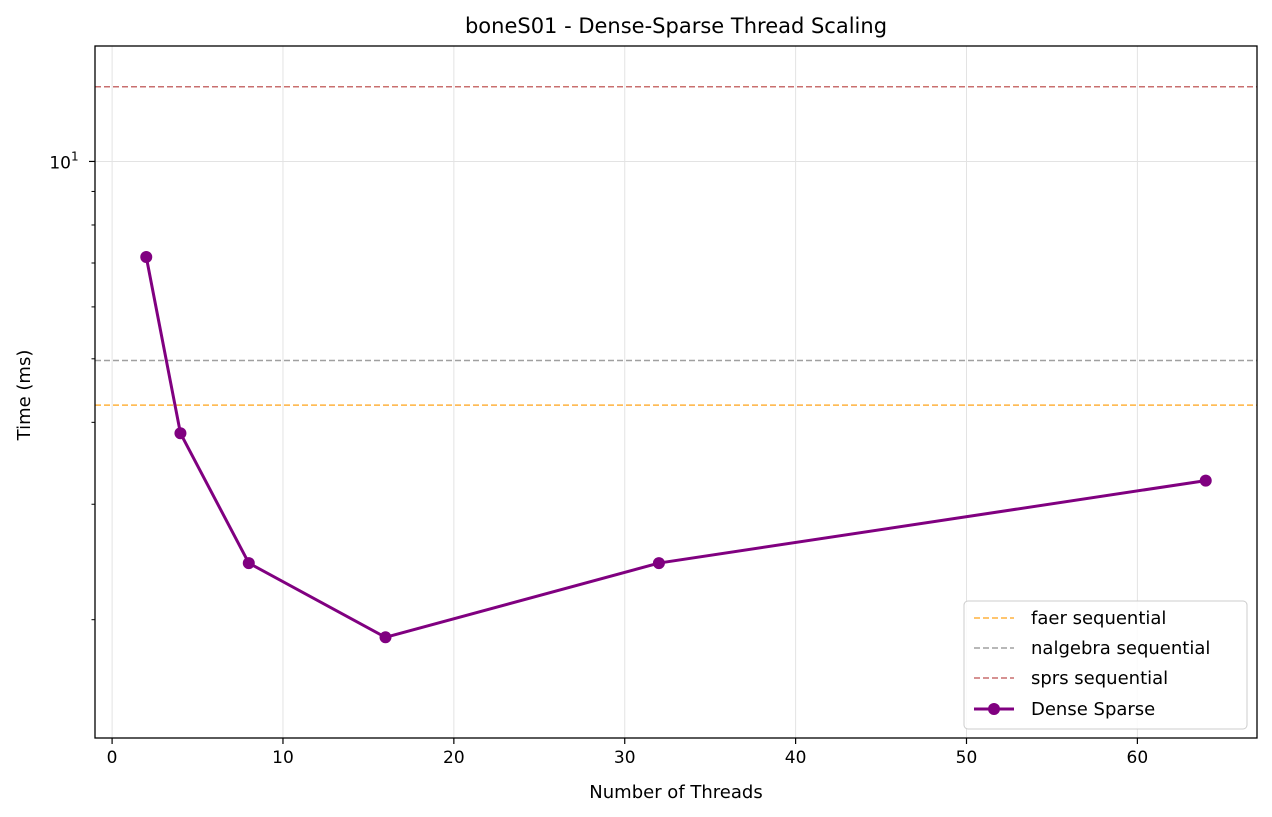 Image resolution: width=1272 pixels, height=817 pixels. Describe the element at coordinates (796, 758) in the screenshot. I see `x-tick-label: 40` at that location.